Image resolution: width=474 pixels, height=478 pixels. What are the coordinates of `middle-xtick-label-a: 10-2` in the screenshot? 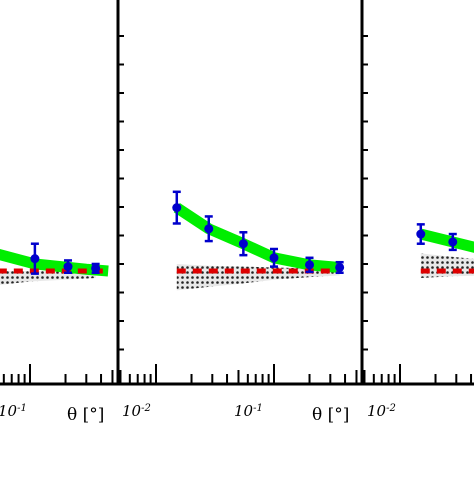 It's located at (136, 411).